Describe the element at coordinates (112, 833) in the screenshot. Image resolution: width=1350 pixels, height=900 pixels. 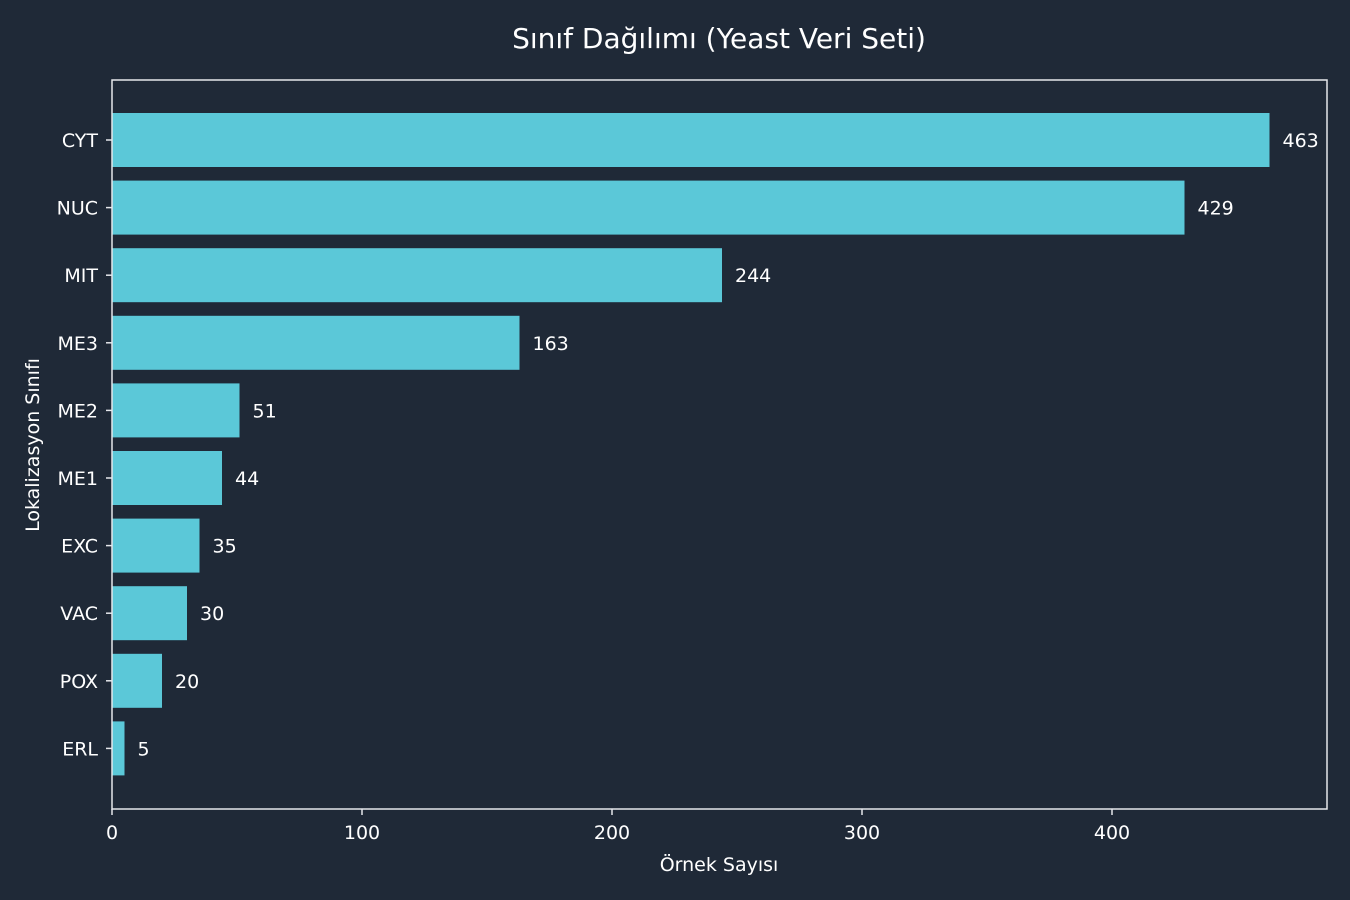
I see `x-tick-label-0: 0` at that location.